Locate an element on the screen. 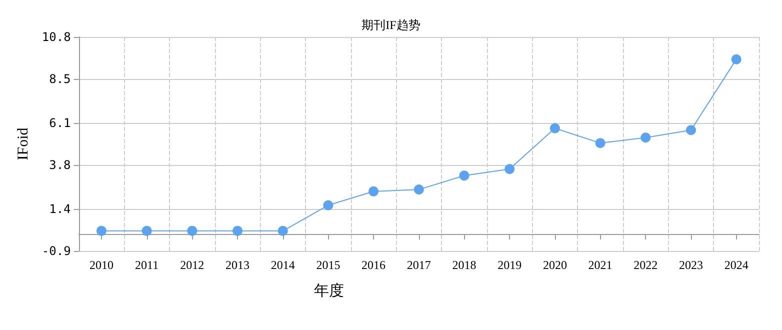  x-tick-label: 2016 is located at coordinates (374, 265).